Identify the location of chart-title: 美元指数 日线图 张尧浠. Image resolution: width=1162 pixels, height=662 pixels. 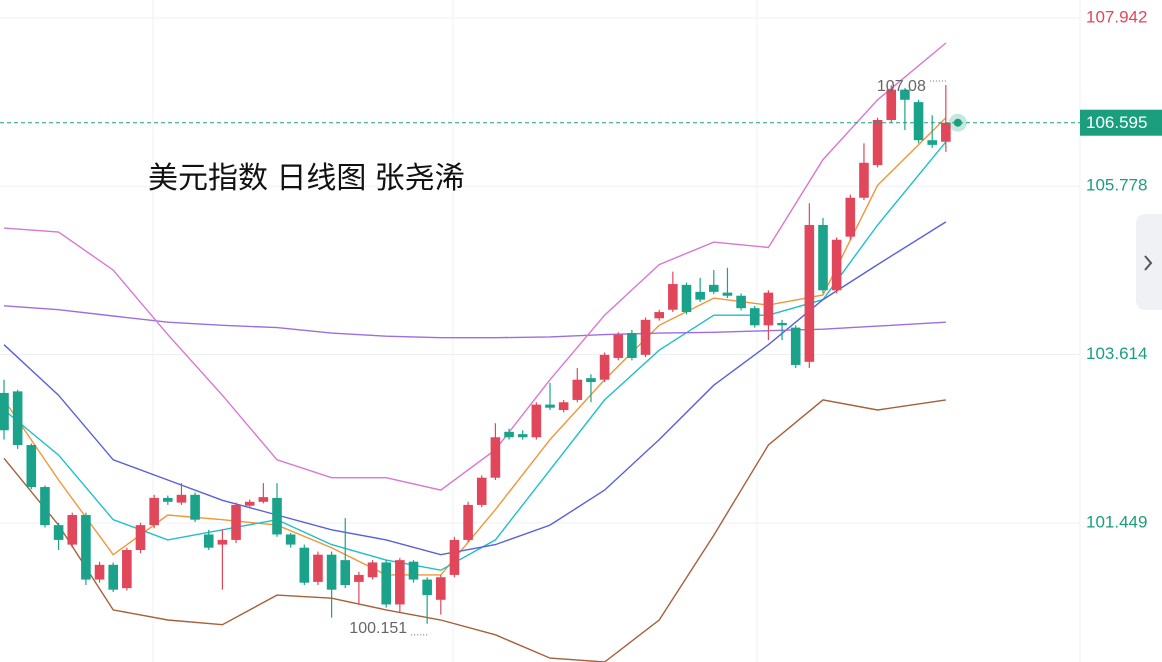
(306, 178).